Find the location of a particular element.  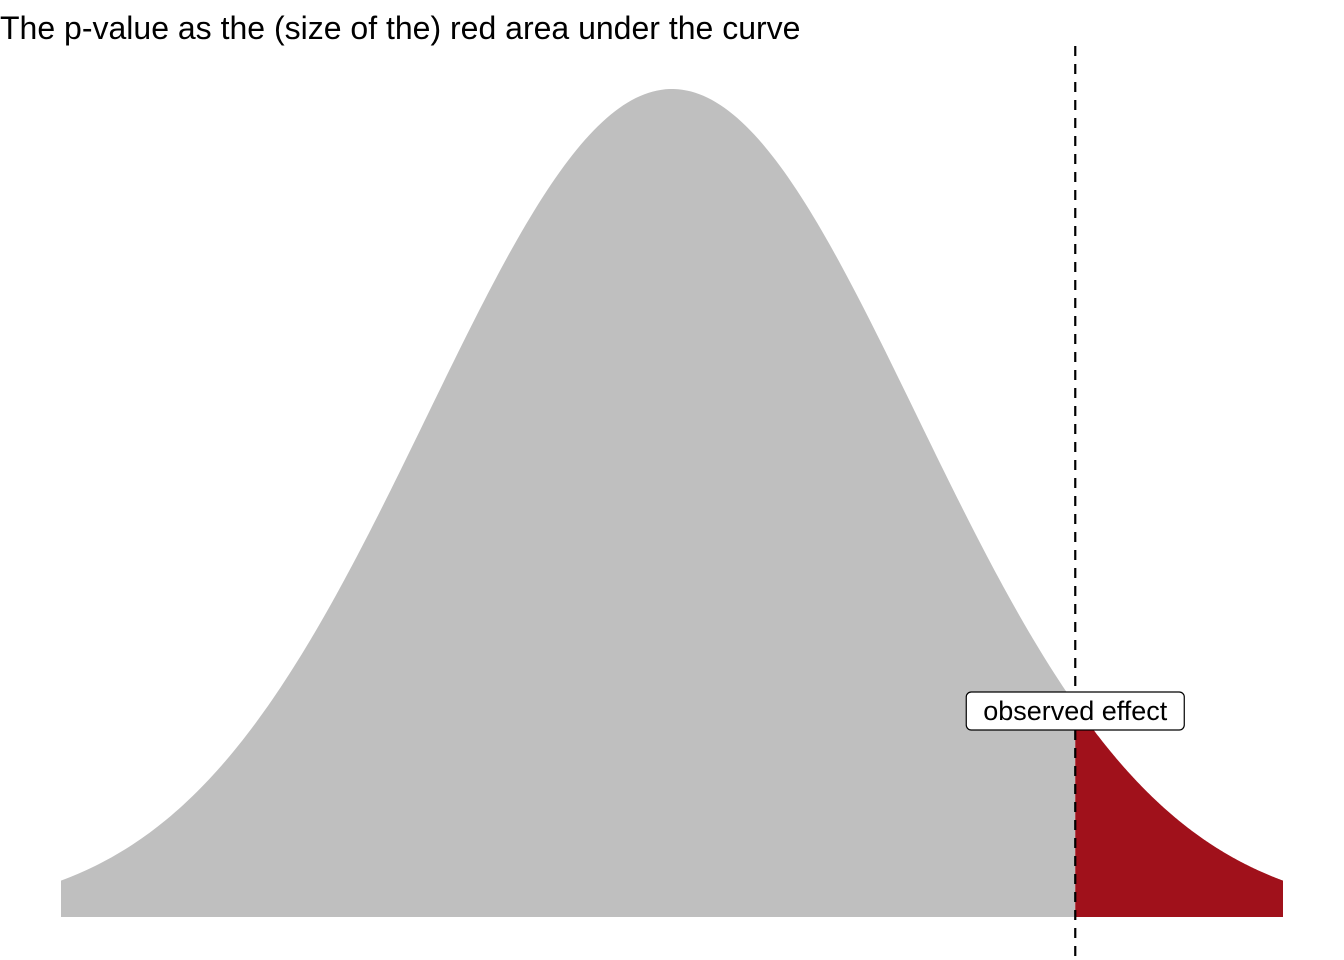

observed-effect-label: observed effect is located at coordinates (1075, 711).